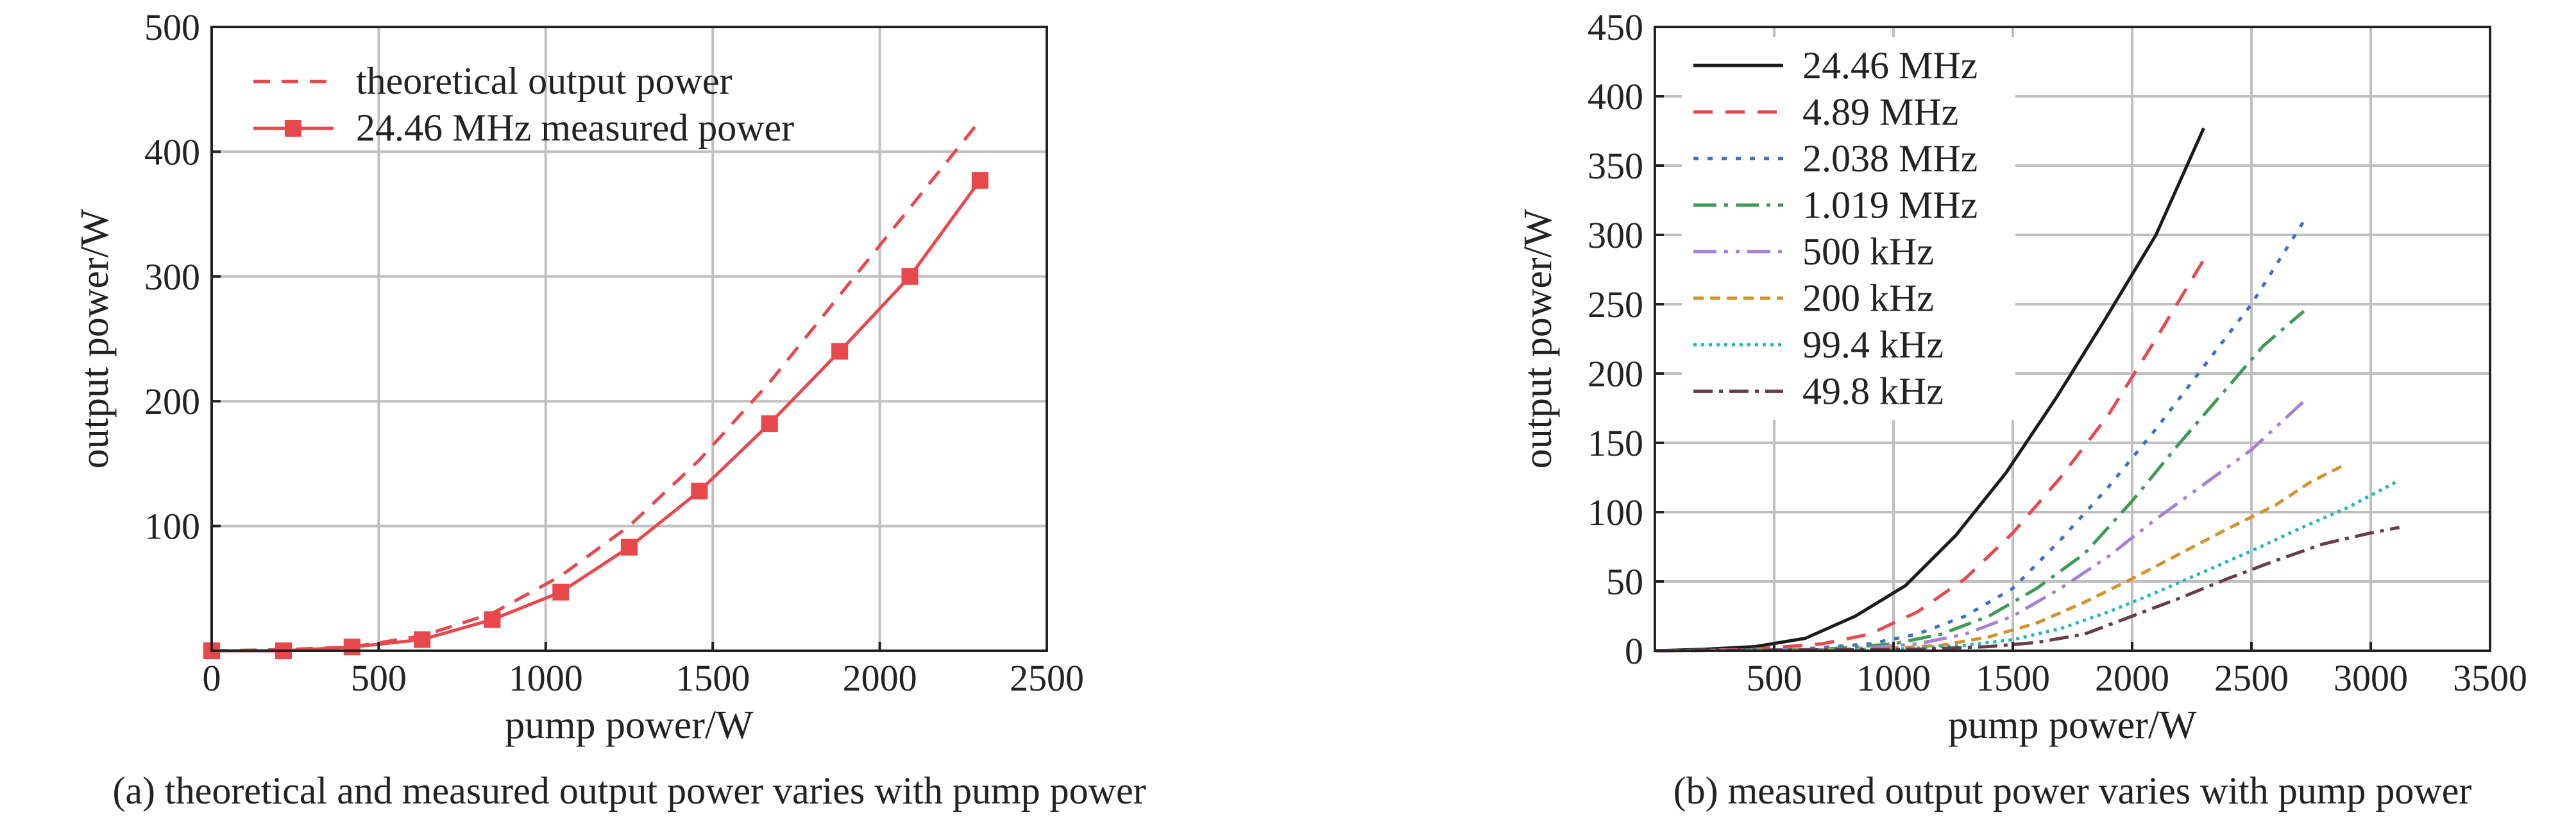  What do you see at coordinates (172, 402) in the screenshot?
I see `chart-a-y-tick-label: 200` at bounding box center [172, 402].